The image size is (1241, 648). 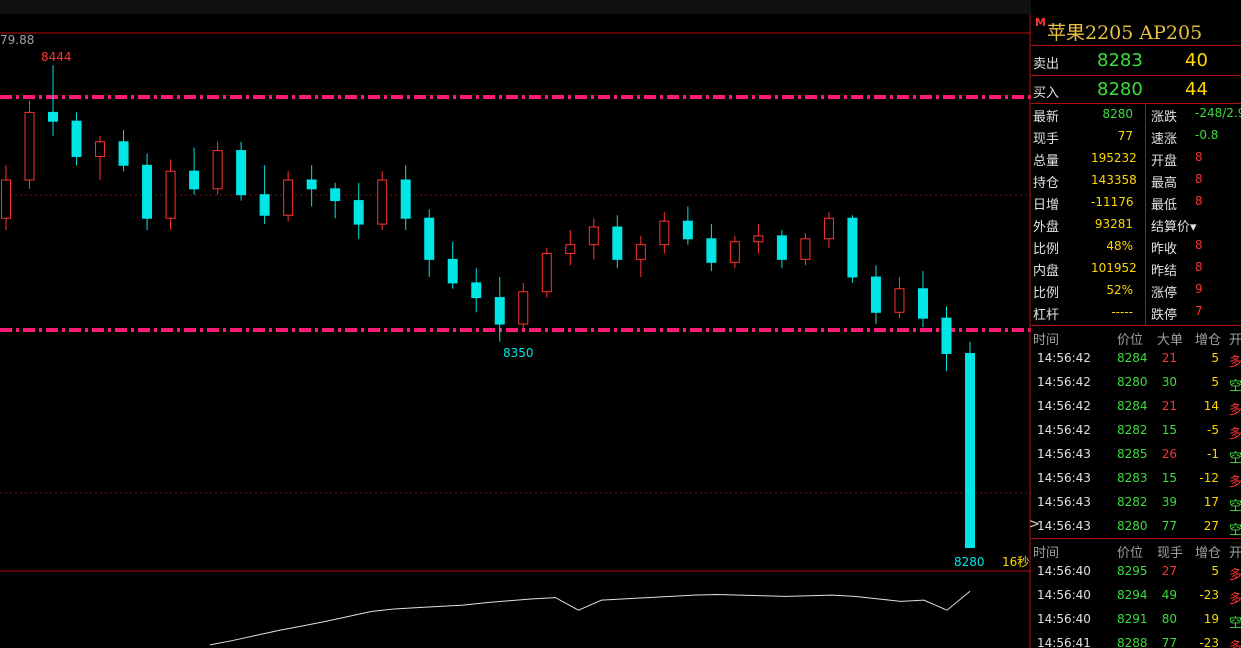 What do you see at coordinates (1064, 642) in the screenshot?
I see `time: 14:56:41` at bounding box center [1064, 642].